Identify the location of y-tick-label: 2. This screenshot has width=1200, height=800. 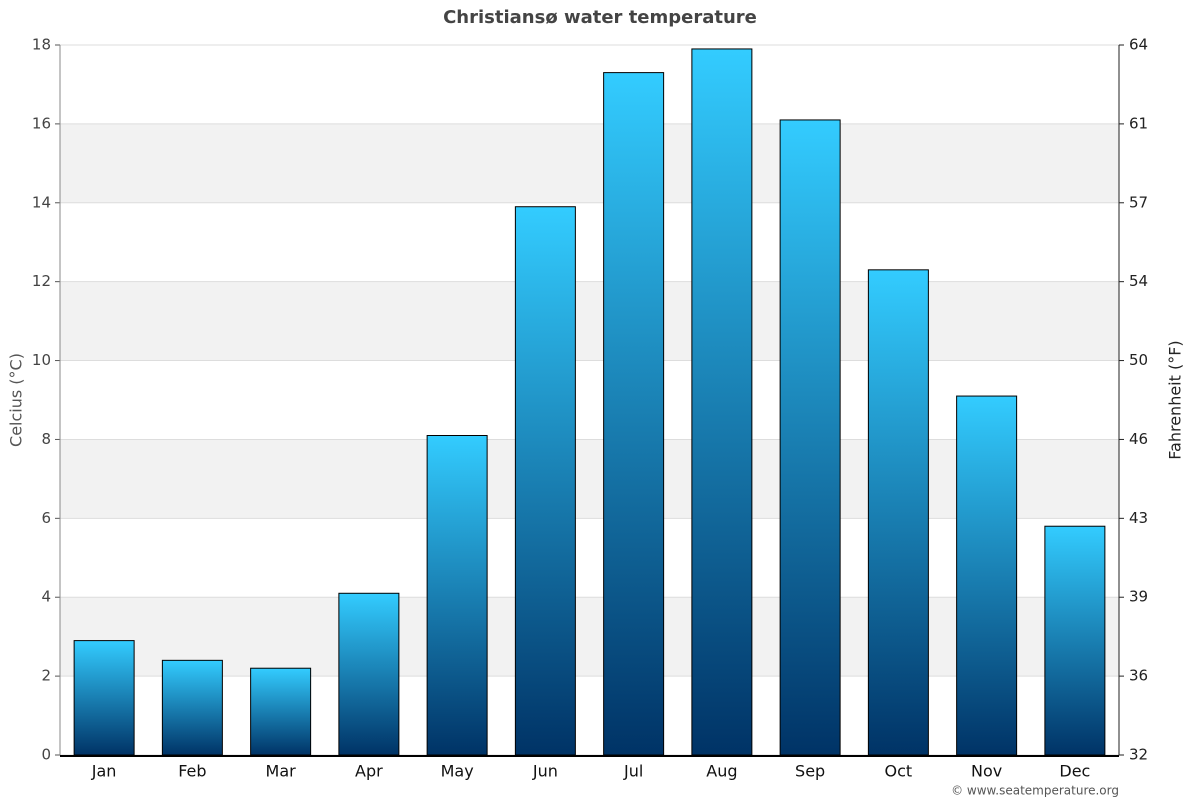
(46, 676).